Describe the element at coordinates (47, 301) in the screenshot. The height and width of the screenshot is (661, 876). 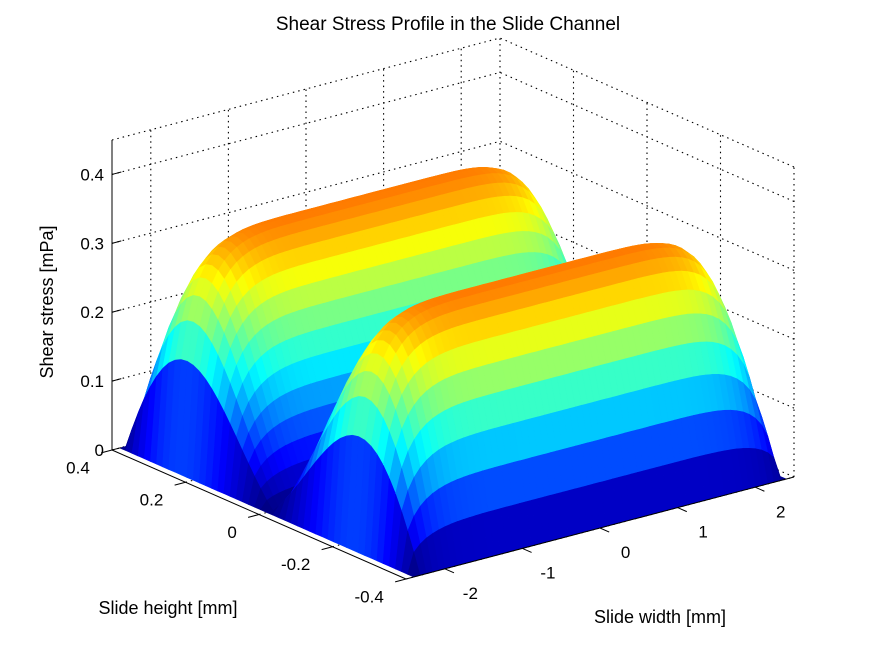
I see `z-axis-label: Shear stress [mPa]` at that location.